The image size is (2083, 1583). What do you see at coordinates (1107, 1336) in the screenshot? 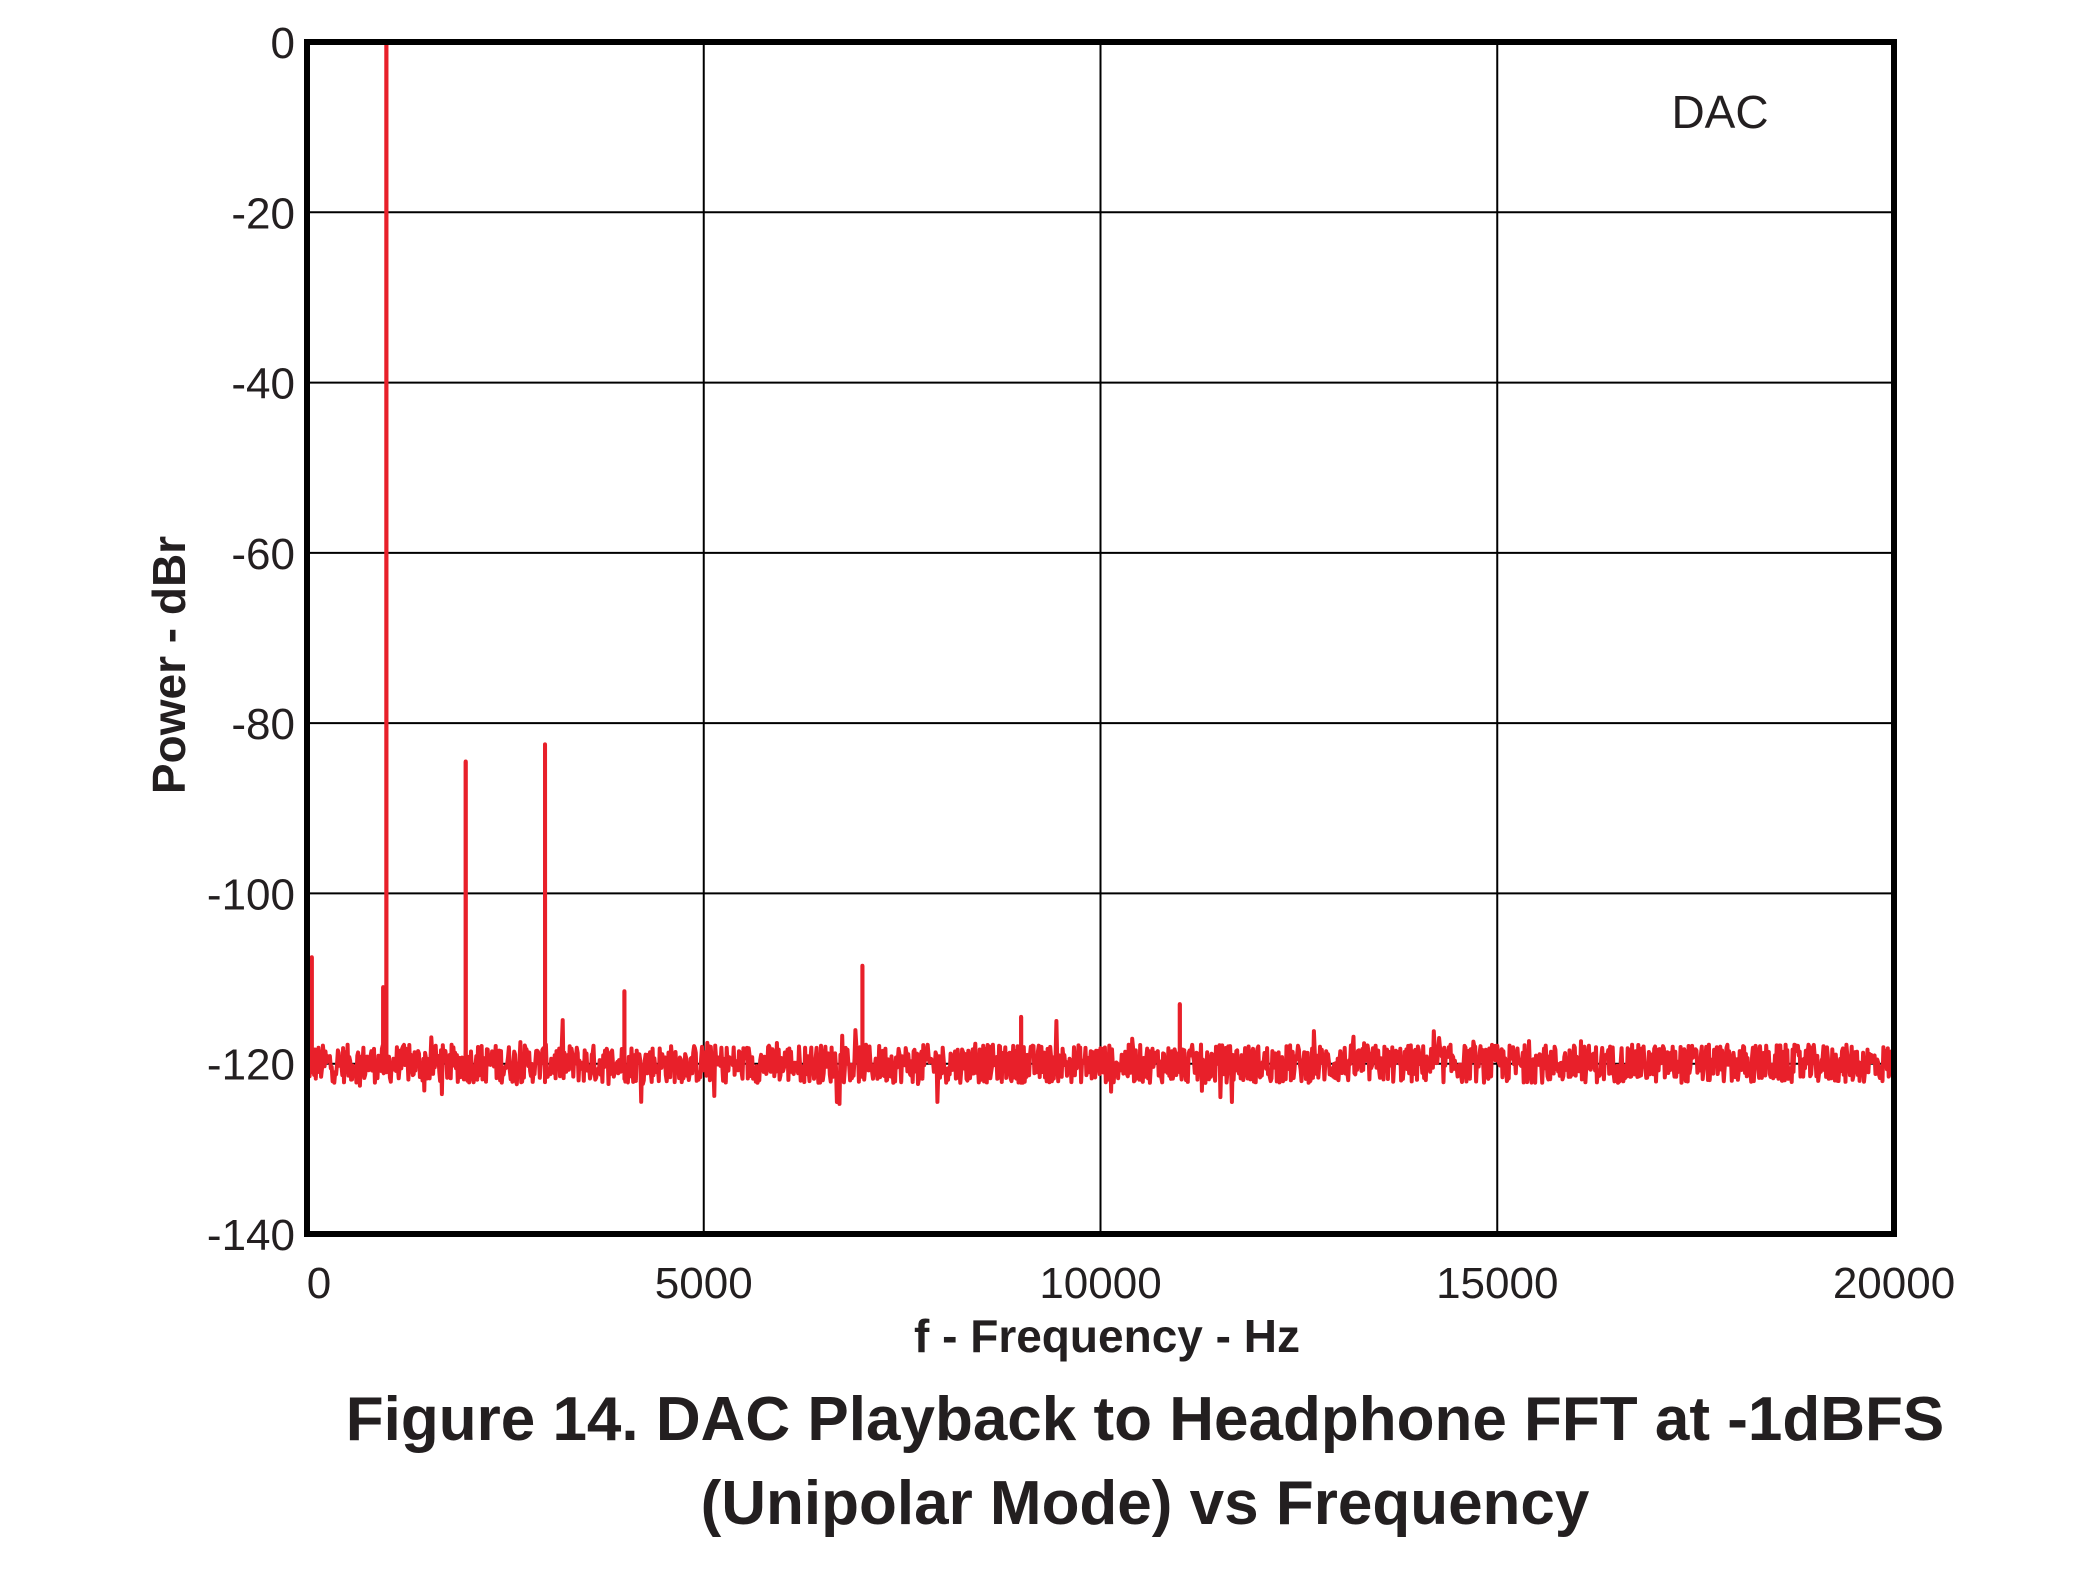
I see `x-axis-title: f - Frequency - Hz` at bounding box center [1107, 1336].